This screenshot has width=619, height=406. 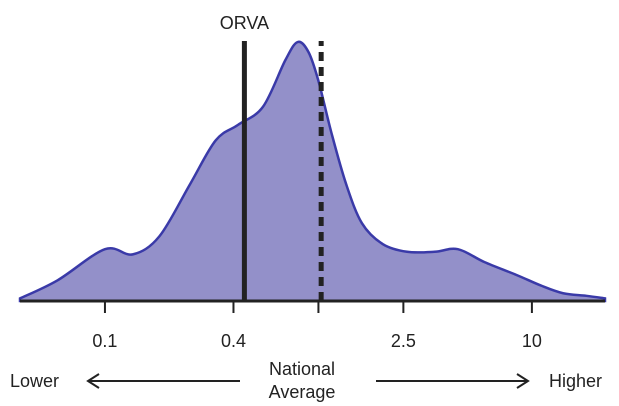 What do you see at coordinates (403, 341) in the screenshot?
I see `x-tick-label: 2.5` at bounding box center [403, 341].